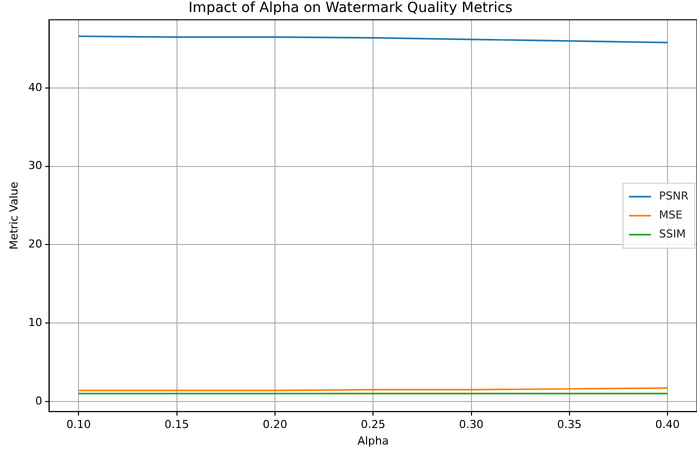 This screenshot has width=697, height=450. Describe the element at coordinates (13, 216) in the screenshot. I see `y-axis-title: Metric Value` at that location.